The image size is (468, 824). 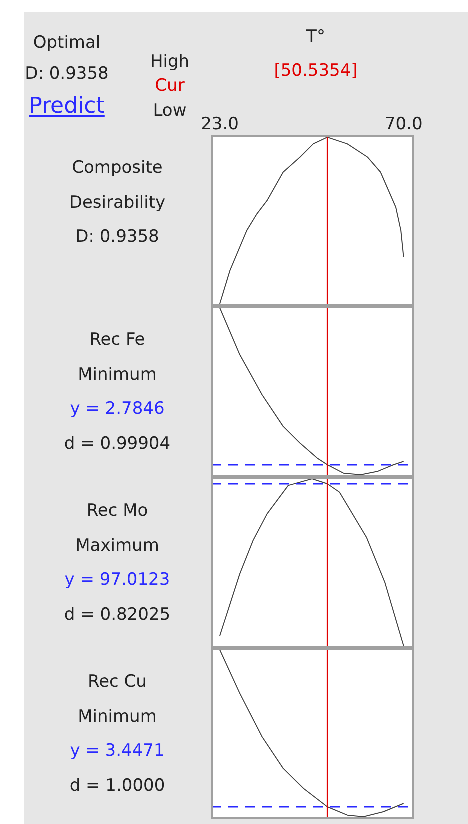 I want to click on text: Optimal, so click(x=67, y=43).